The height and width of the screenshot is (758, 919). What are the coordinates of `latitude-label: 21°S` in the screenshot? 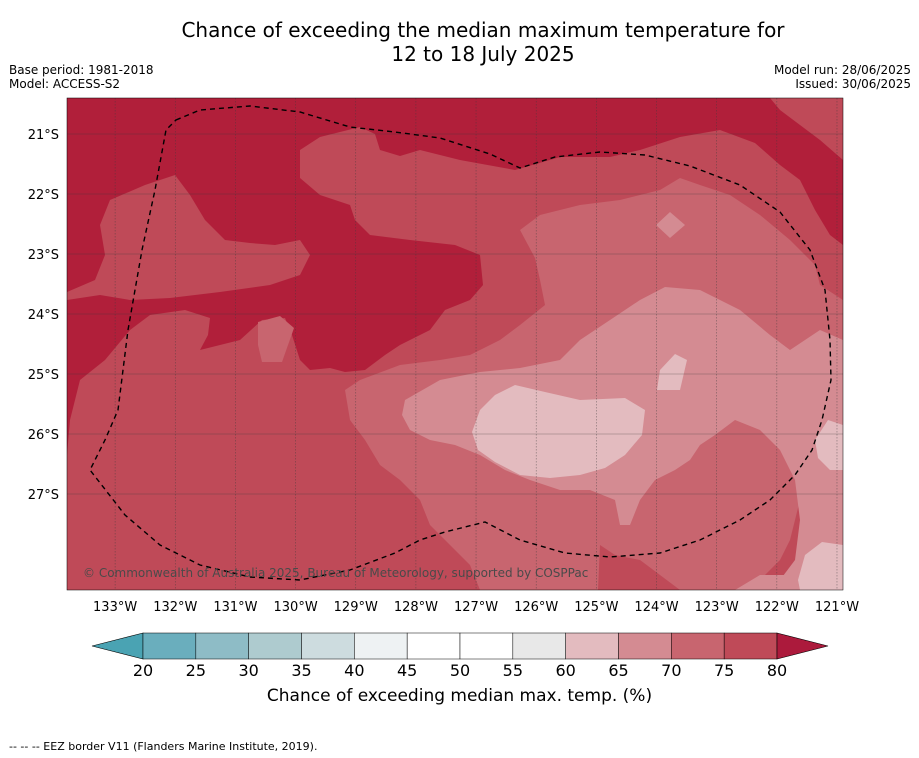 It's located at (43, 135).